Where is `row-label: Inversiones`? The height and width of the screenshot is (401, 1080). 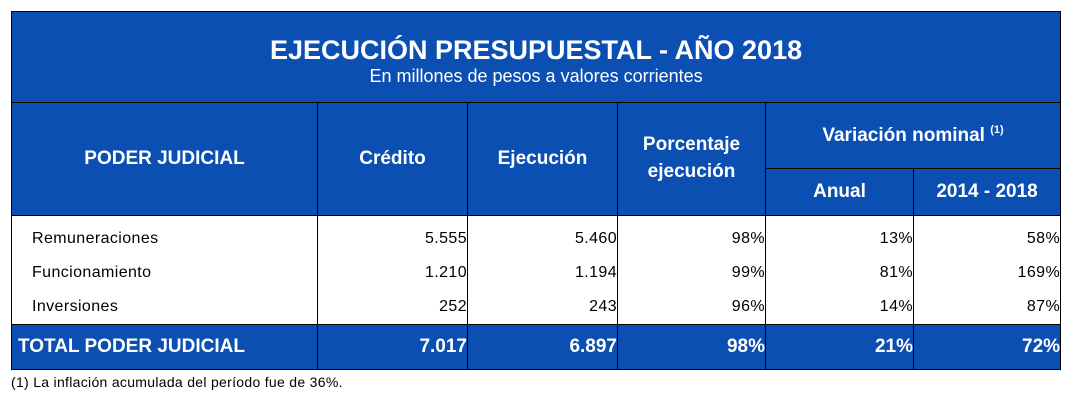 row-label: Inversiones is located at coordinates (164, 307).